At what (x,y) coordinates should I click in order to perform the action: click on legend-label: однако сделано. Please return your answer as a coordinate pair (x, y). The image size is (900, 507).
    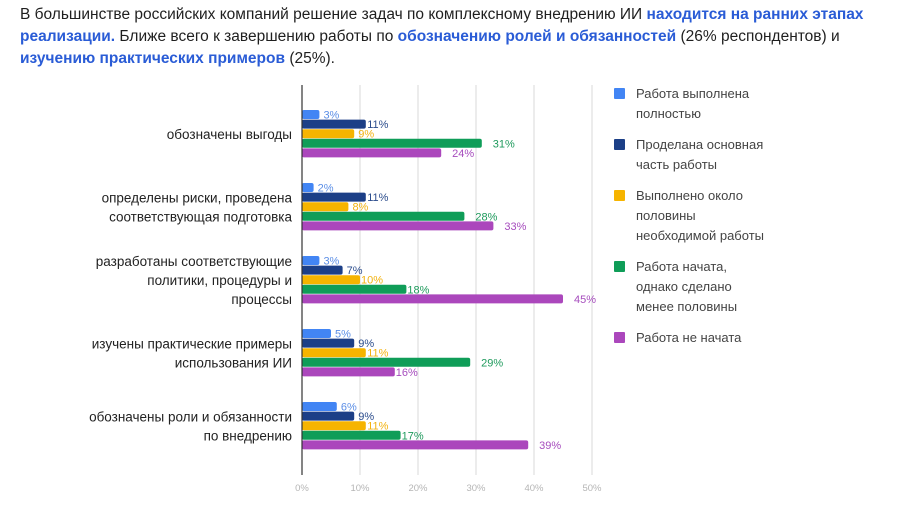
    Looking at the image, I should click on (684, 286).